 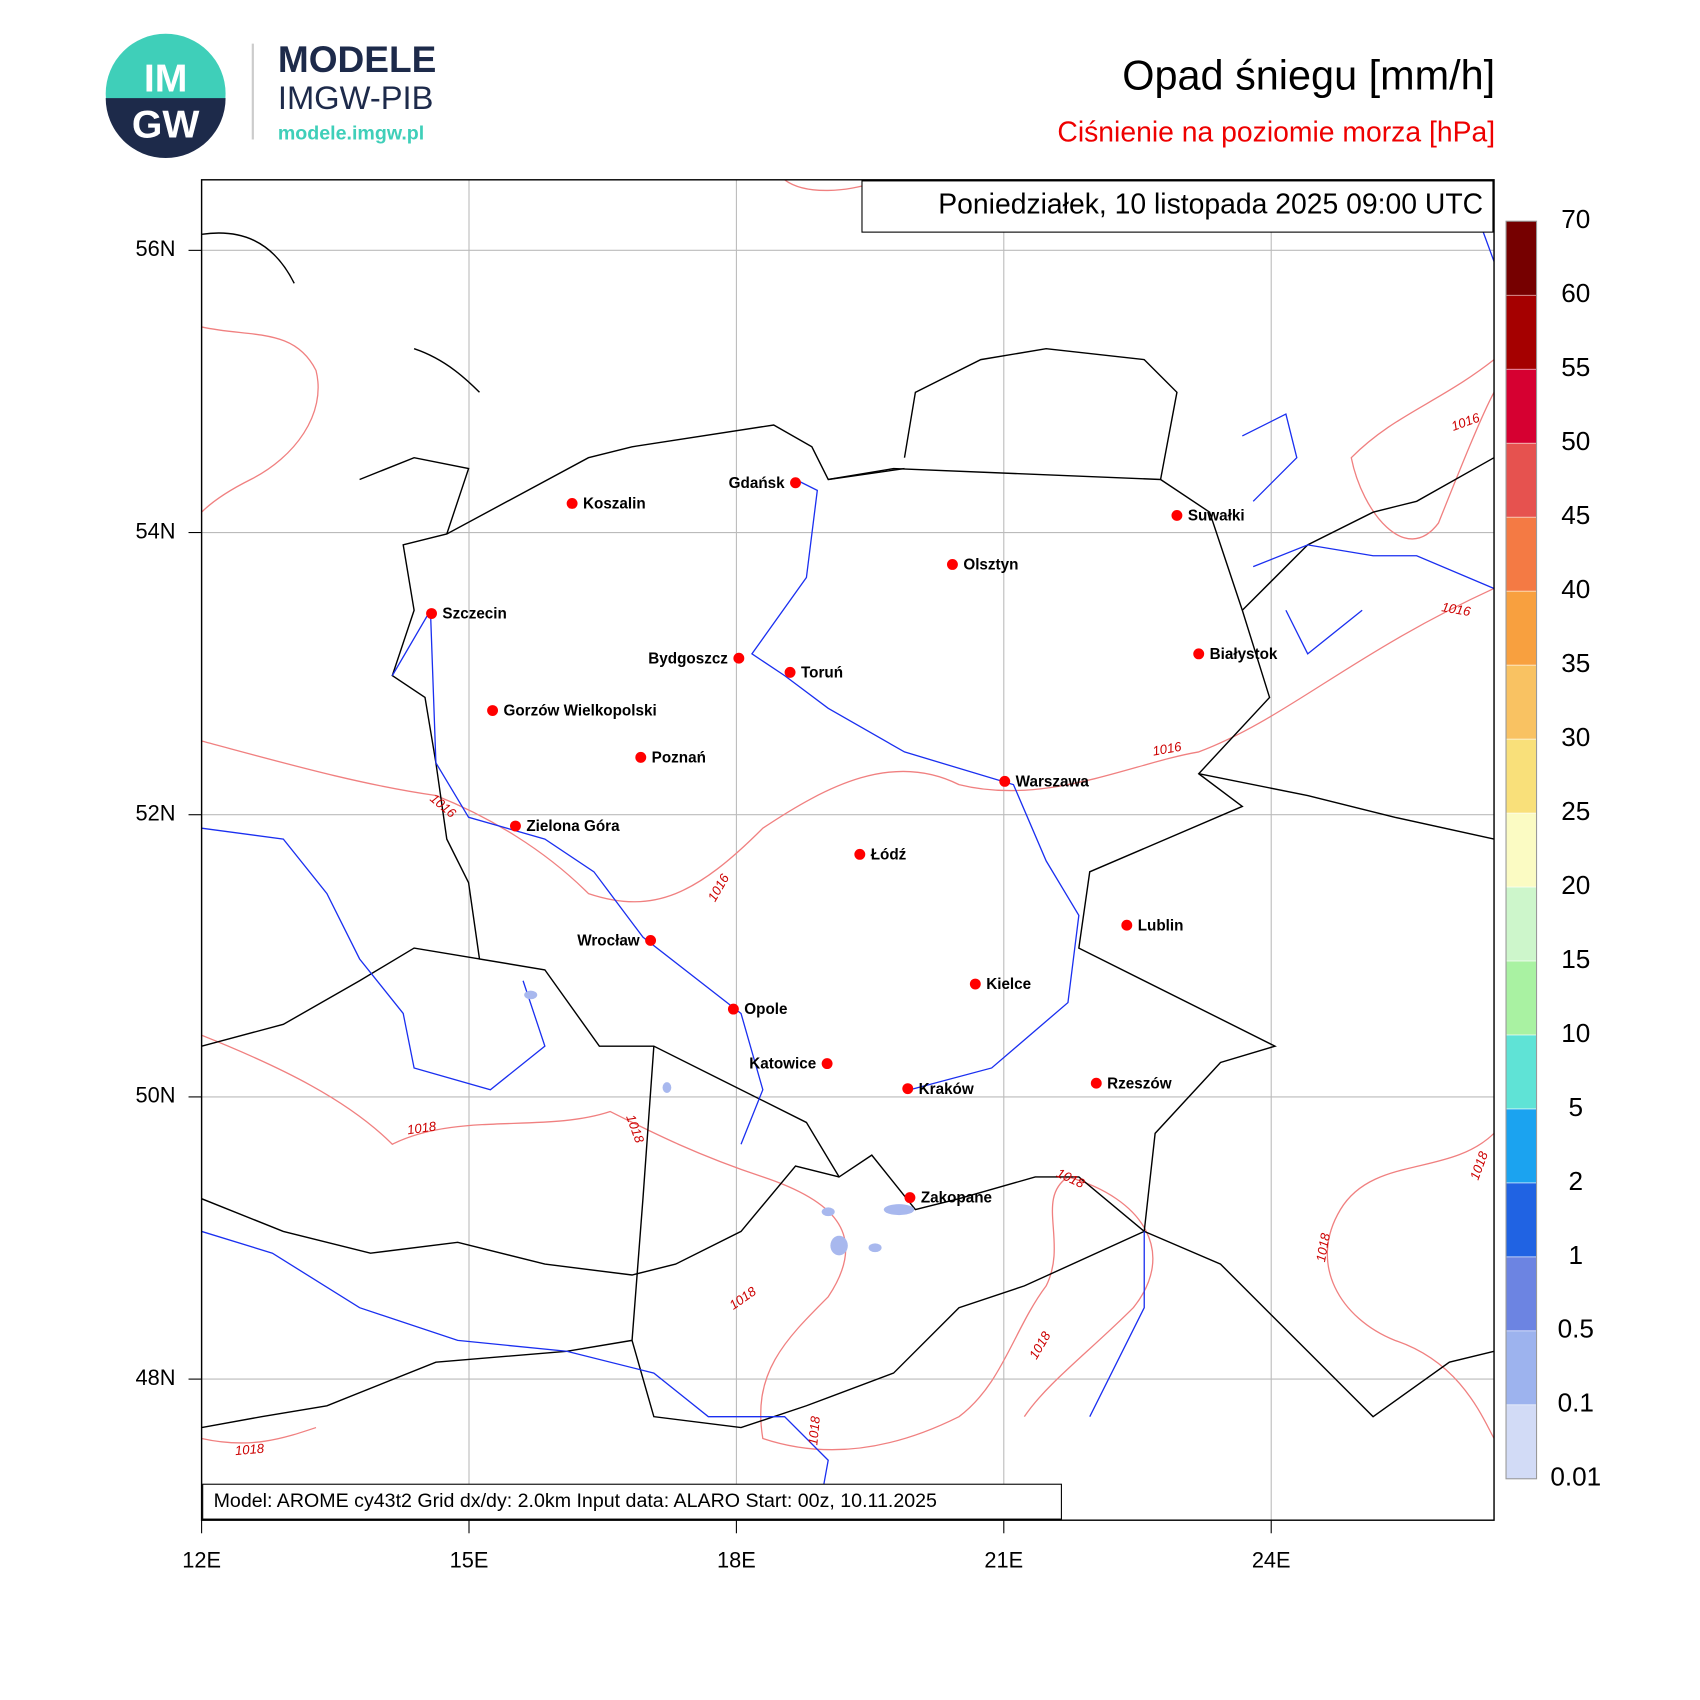 What do you see at coordinates (688, 658) in the screenshot?
I see `city-label: Bydgoszcz` at bounding box center [688, 658].